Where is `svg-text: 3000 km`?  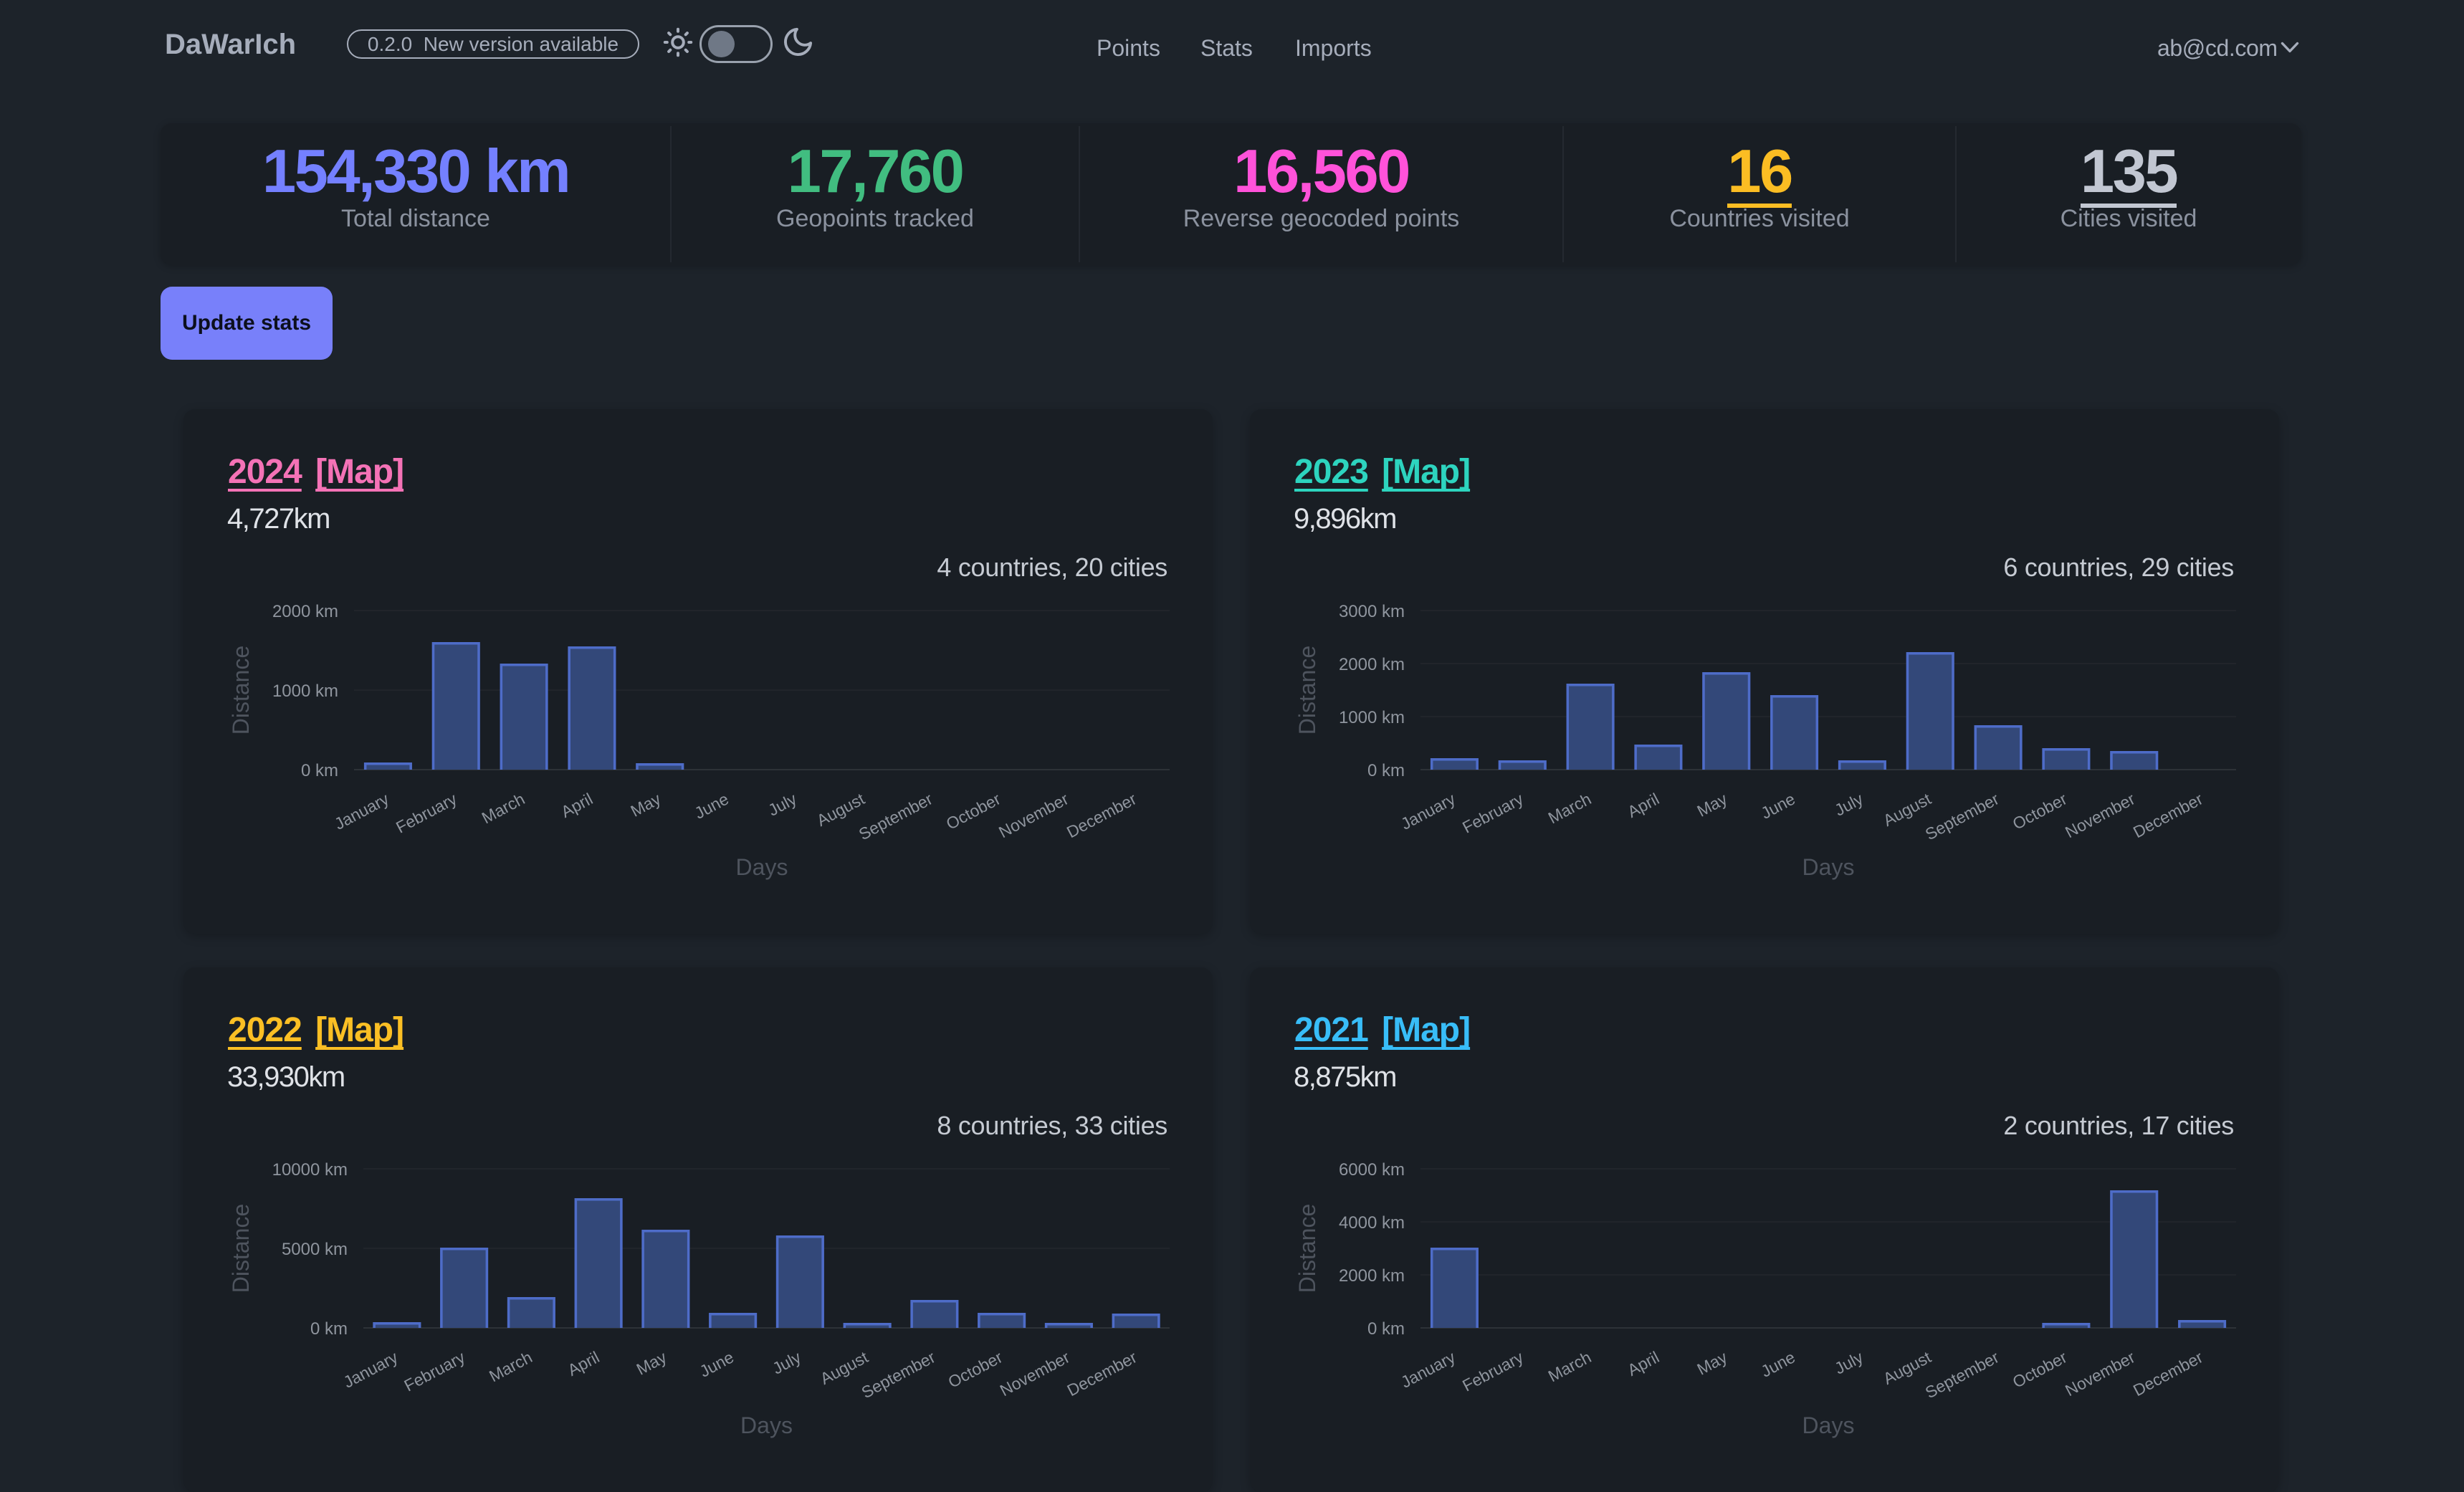 svg-text: 3000 km is located at coordinates (1372, 611).